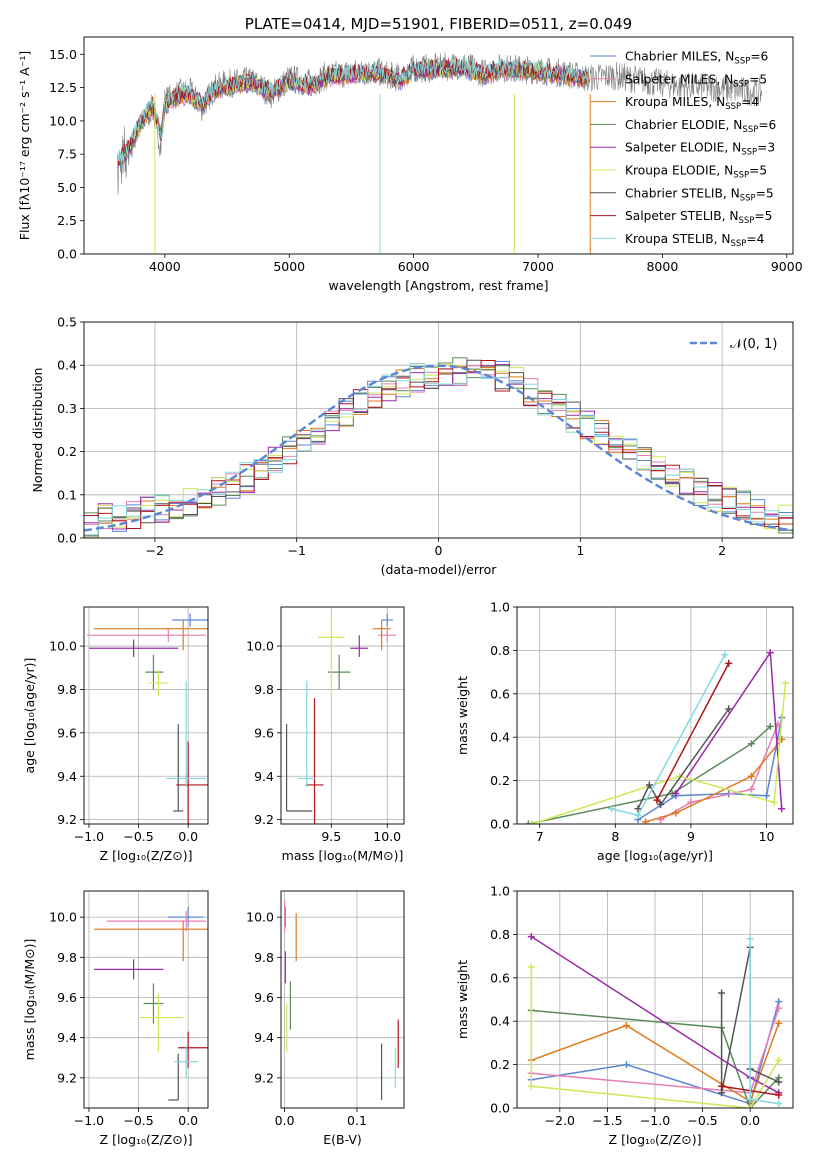 Image resolution: width=819 pixels, height=1170 pixels. I want to click on y-tick-label: 0.5, so click(67, 322).